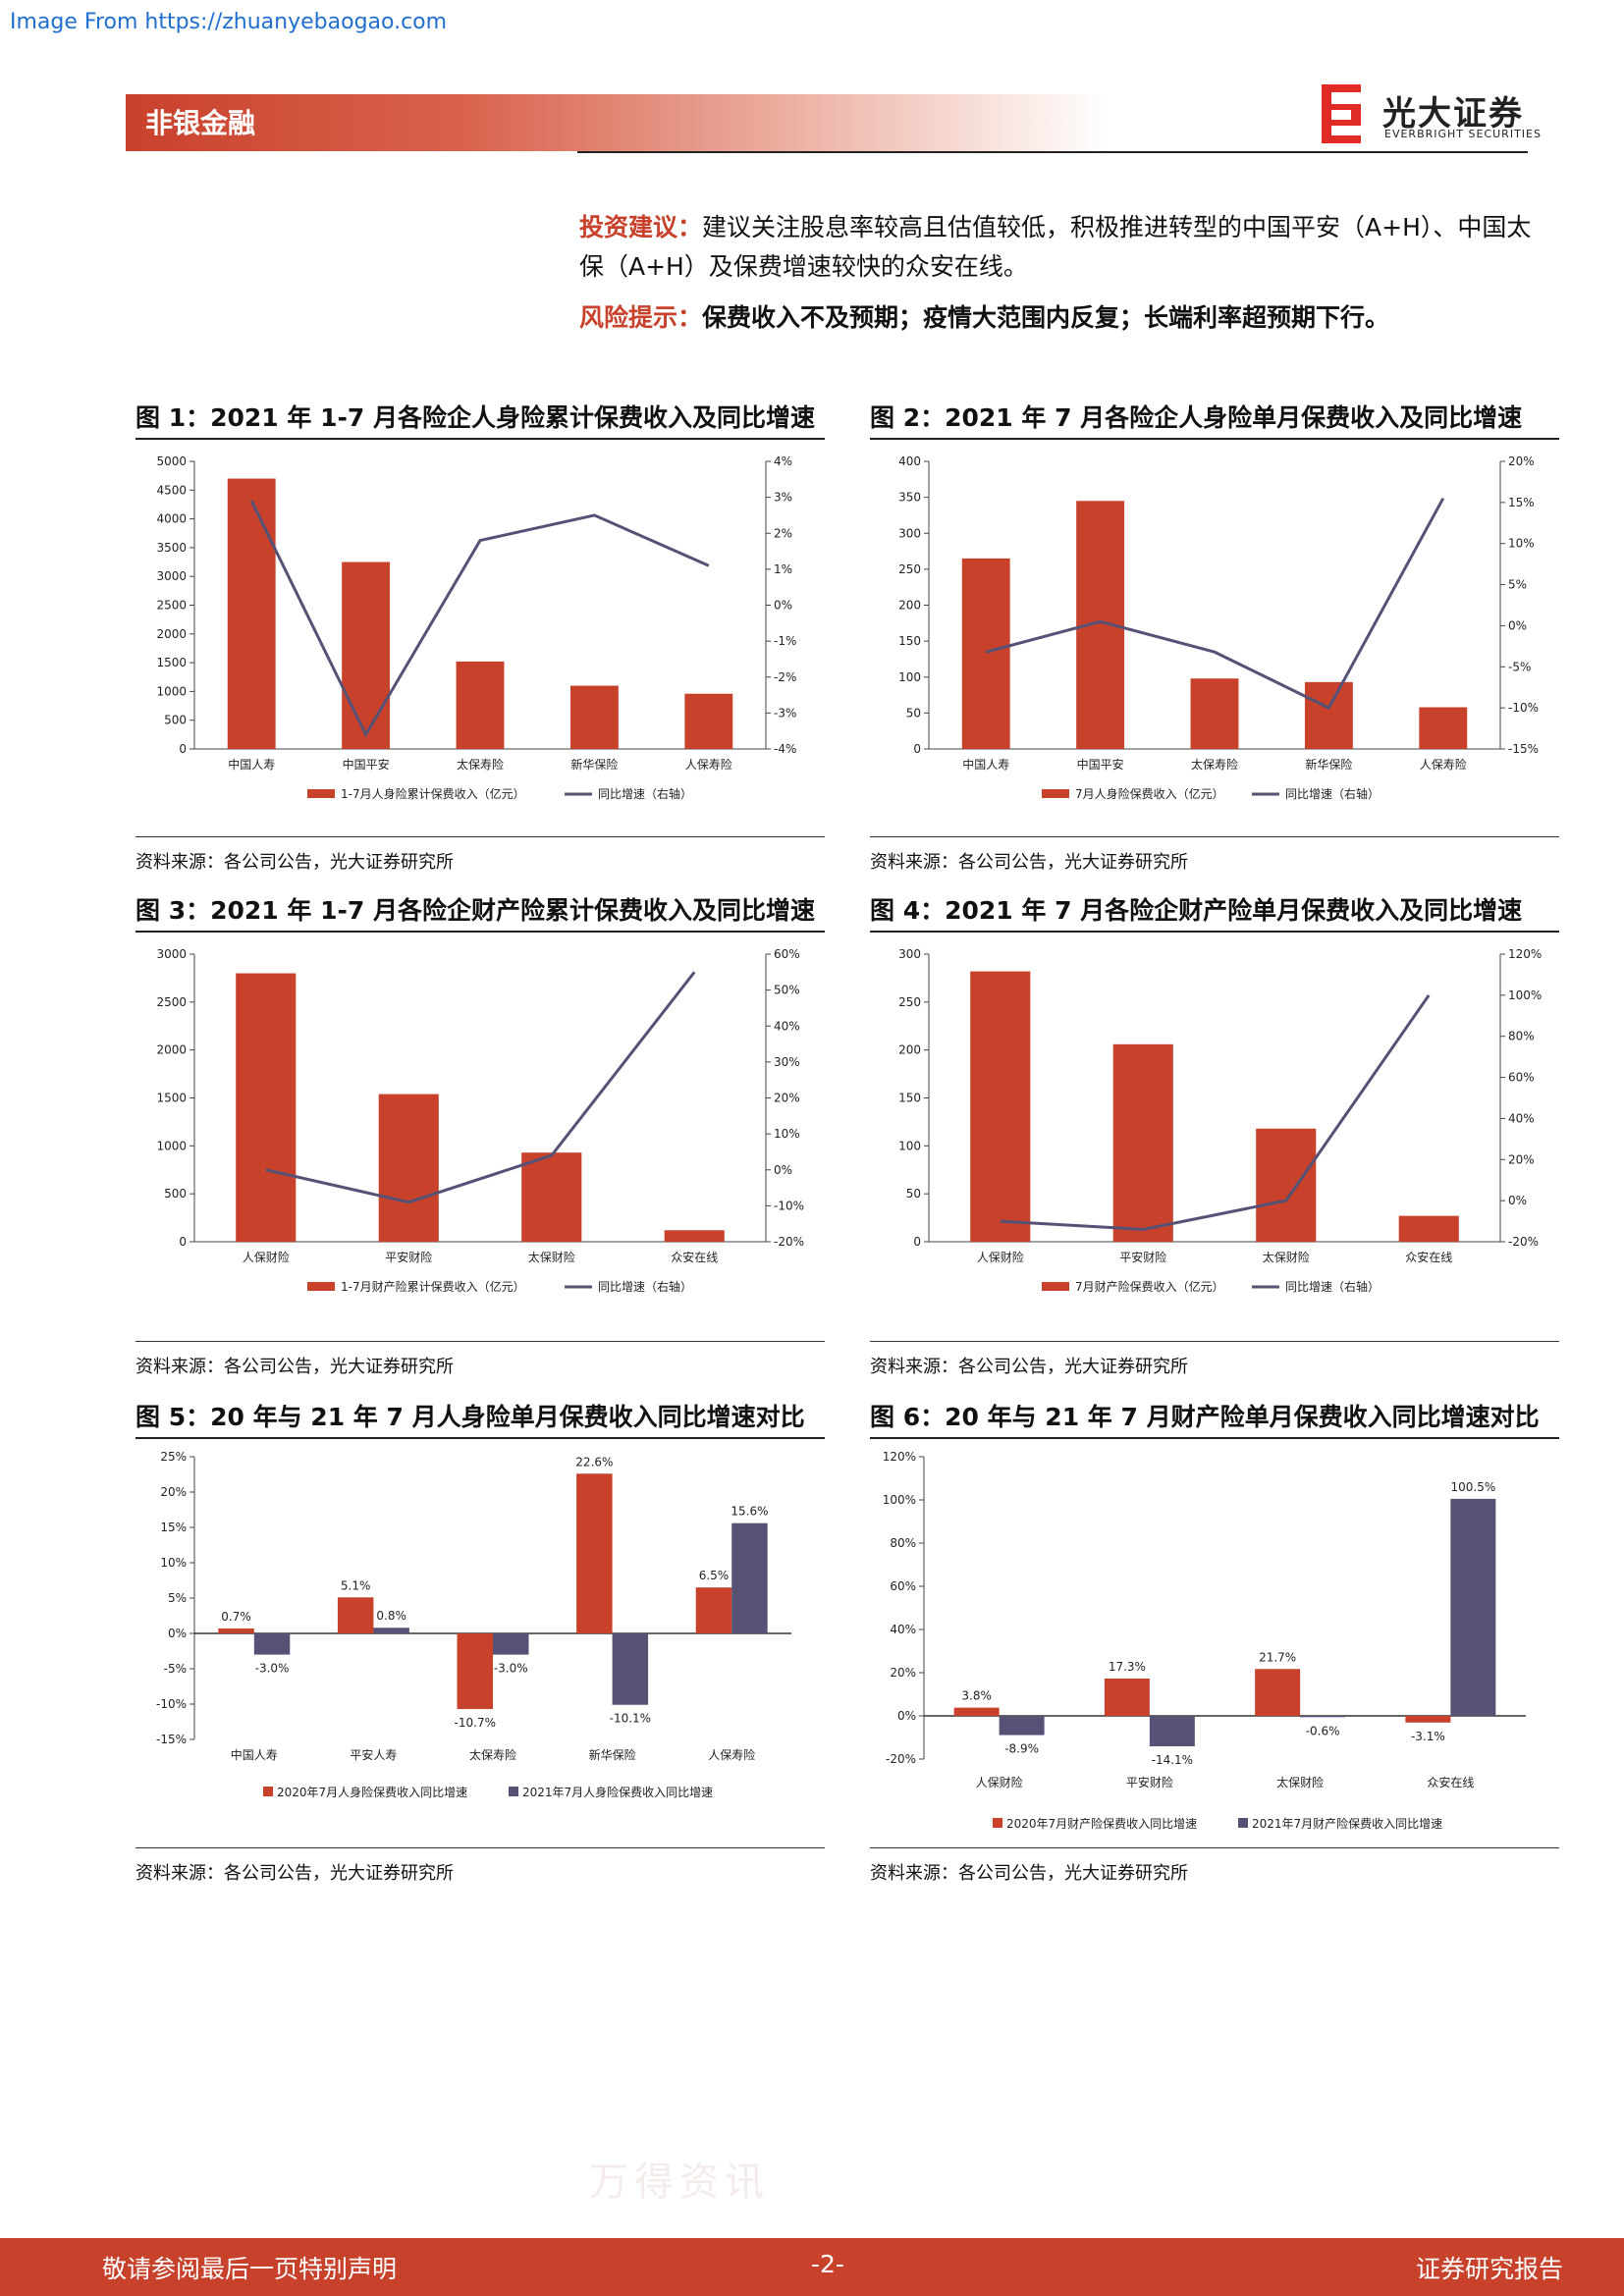 The width and height of the screenshot is (1624, 2296). Describe the element at coordinates (356, 1585) in the screenshot. I see `data-label: 5.1%` at that location.